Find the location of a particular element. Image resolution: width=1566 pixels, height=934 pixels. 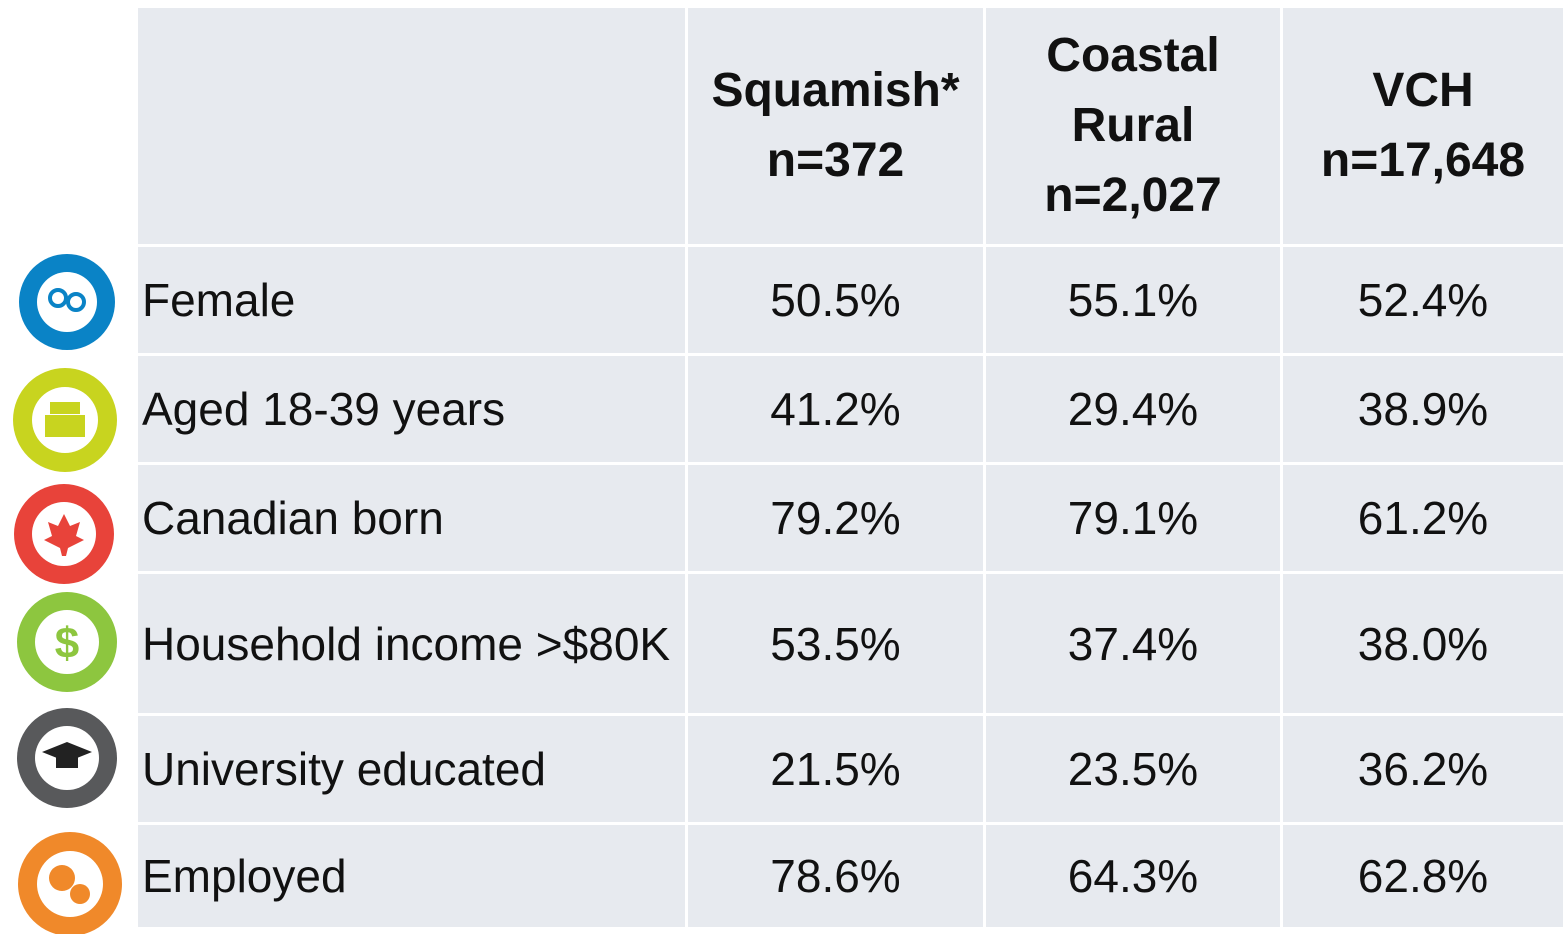

cell-value-text: 62.8% is located at coordinates (1423, 876).